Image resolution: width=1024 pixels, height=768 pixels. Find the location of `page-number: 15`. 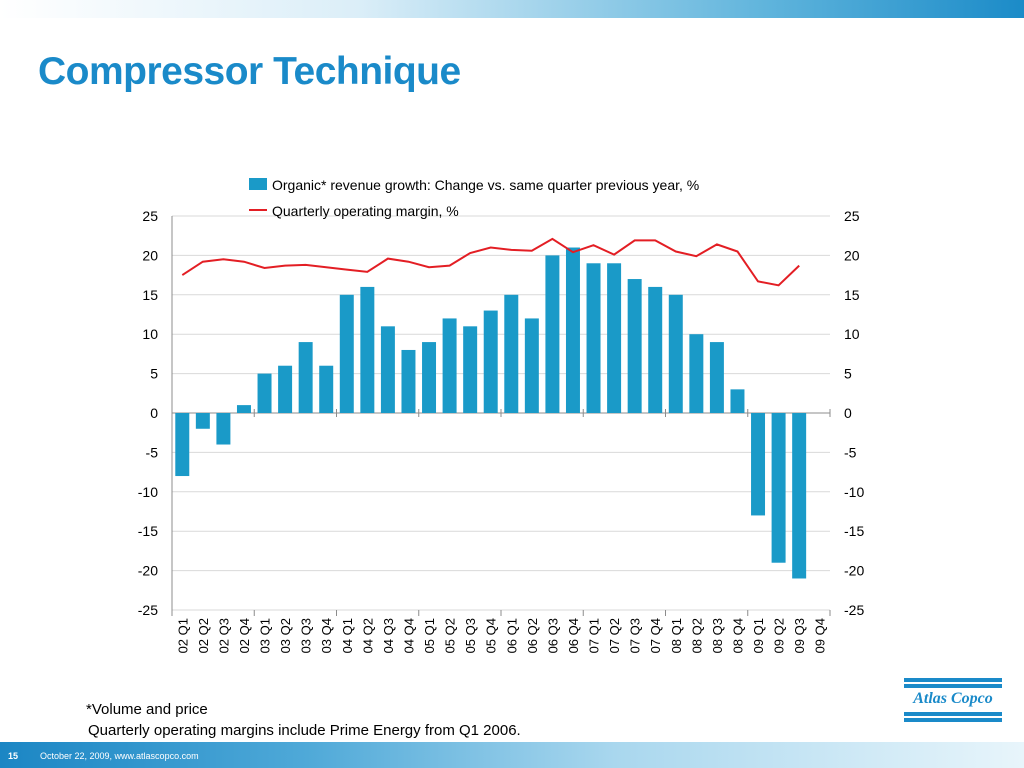

page-number: 15 is located at coordinates (13, 756).